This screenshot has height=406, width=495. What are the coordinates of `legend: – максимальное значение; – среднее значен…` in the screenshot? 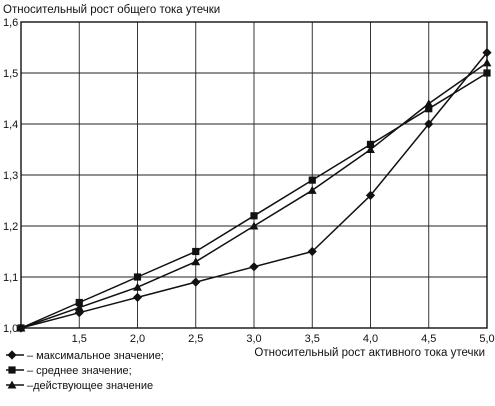 It's located at (85, 371).